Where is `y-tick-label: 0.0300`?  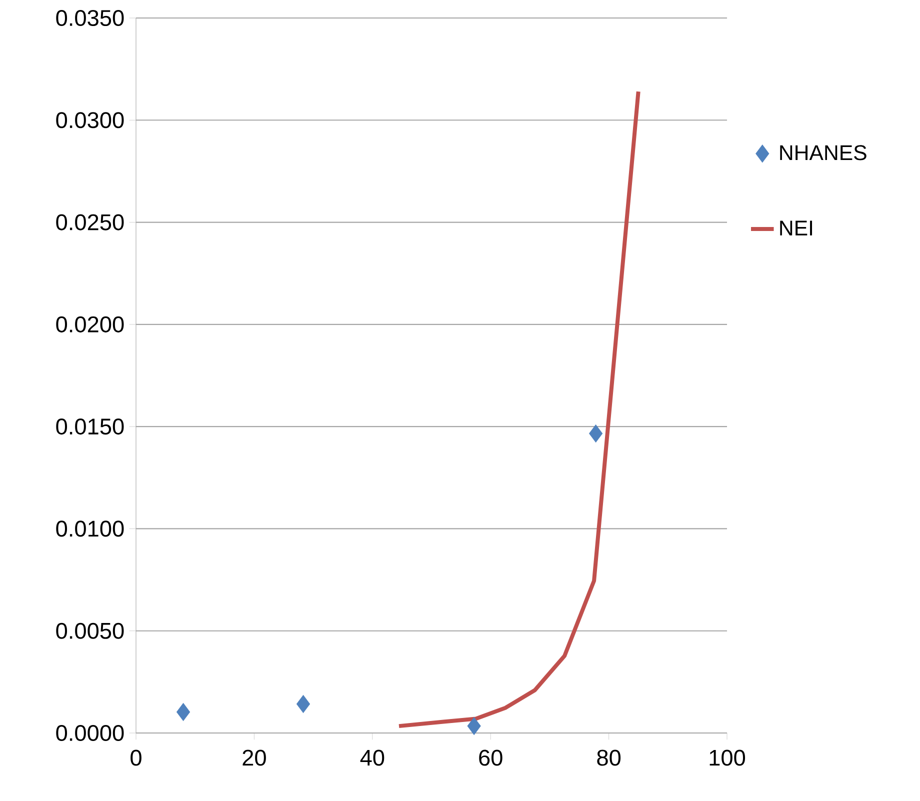
y-tick-label: 0.0300 is located at coordinates (90, 120).